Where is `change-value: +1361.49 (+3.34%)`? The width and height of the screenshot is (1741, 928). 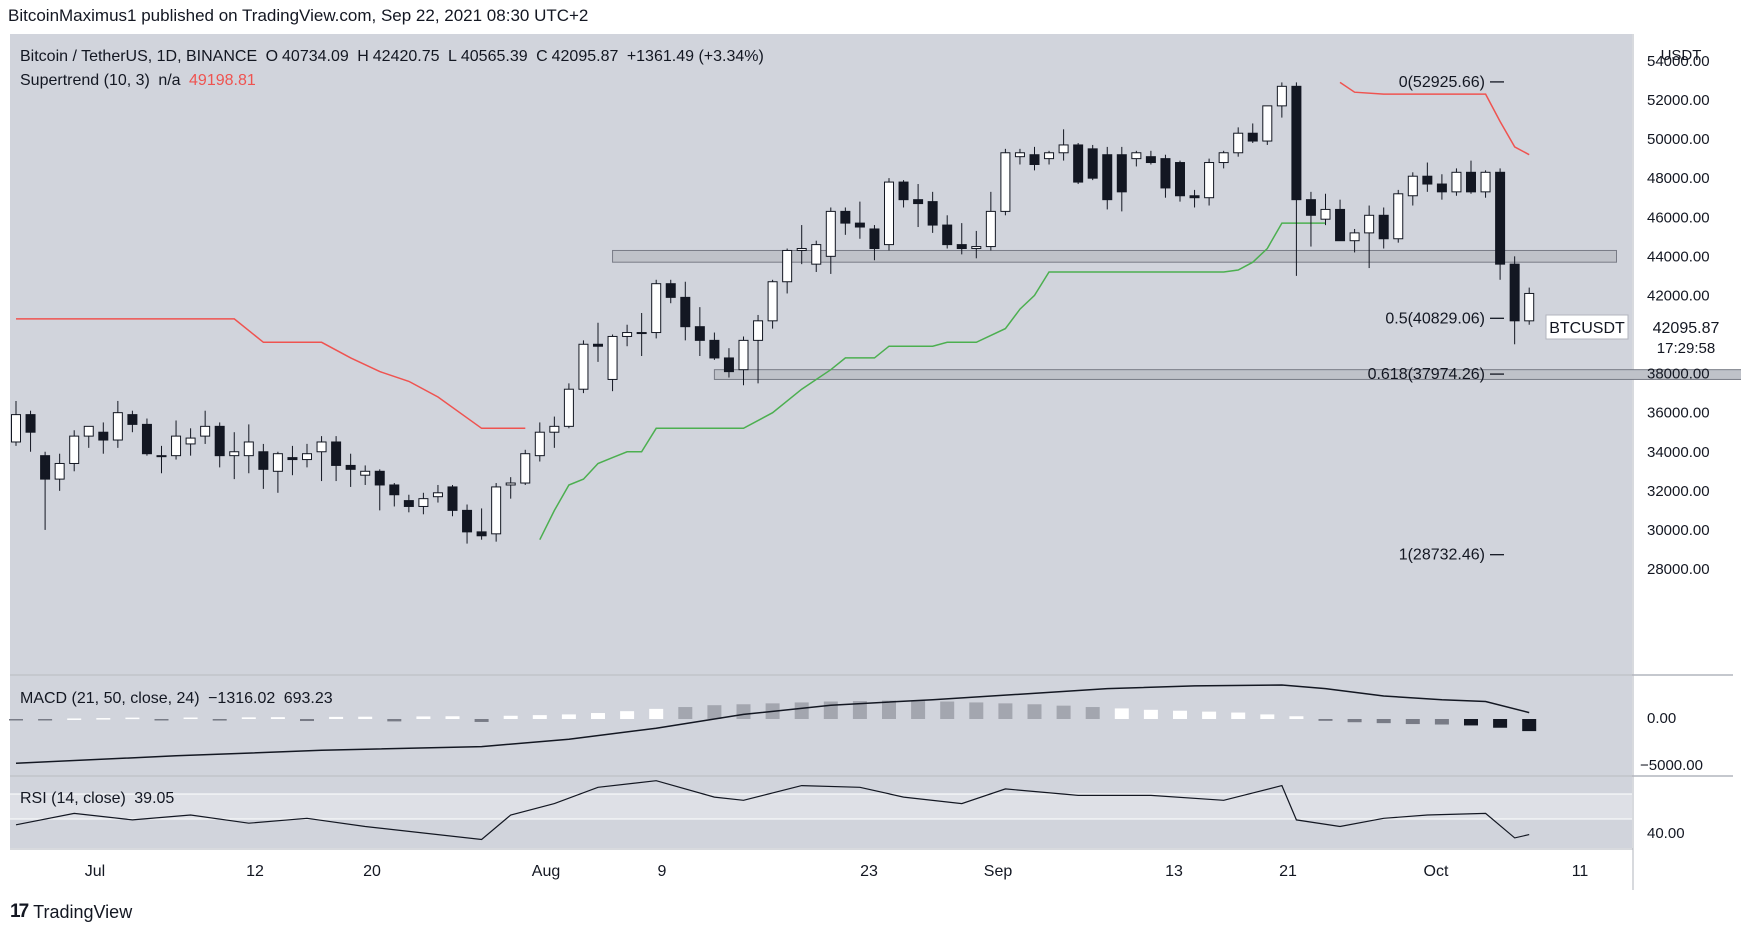
change-value: +1361.49 (+3.34%) is located at coordinates (695, 56).